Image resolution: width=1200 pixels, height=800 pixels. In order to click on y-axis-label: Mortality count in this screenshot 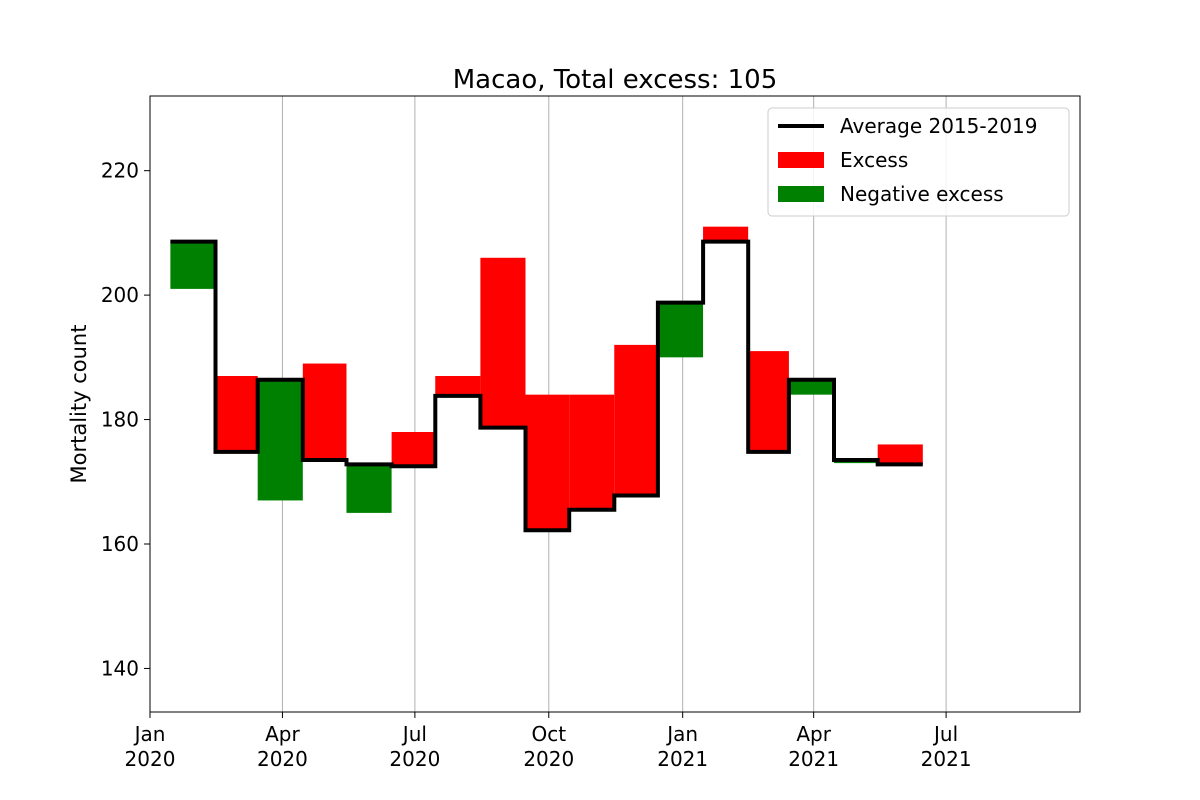, I will do `click(79, 404)`.